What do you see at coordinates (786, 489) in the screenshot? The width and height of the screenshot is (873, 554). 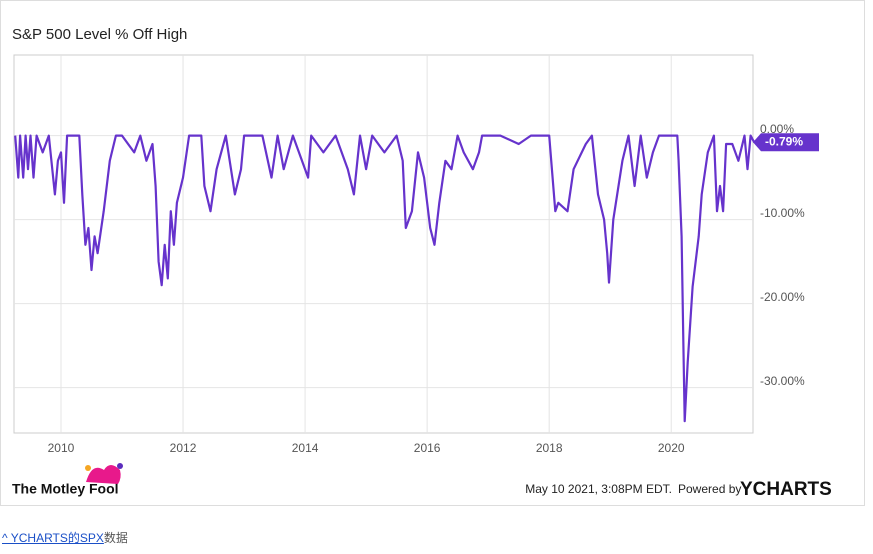 I see `provider-logo: YCHARTS` at bounding box center [786, 489].